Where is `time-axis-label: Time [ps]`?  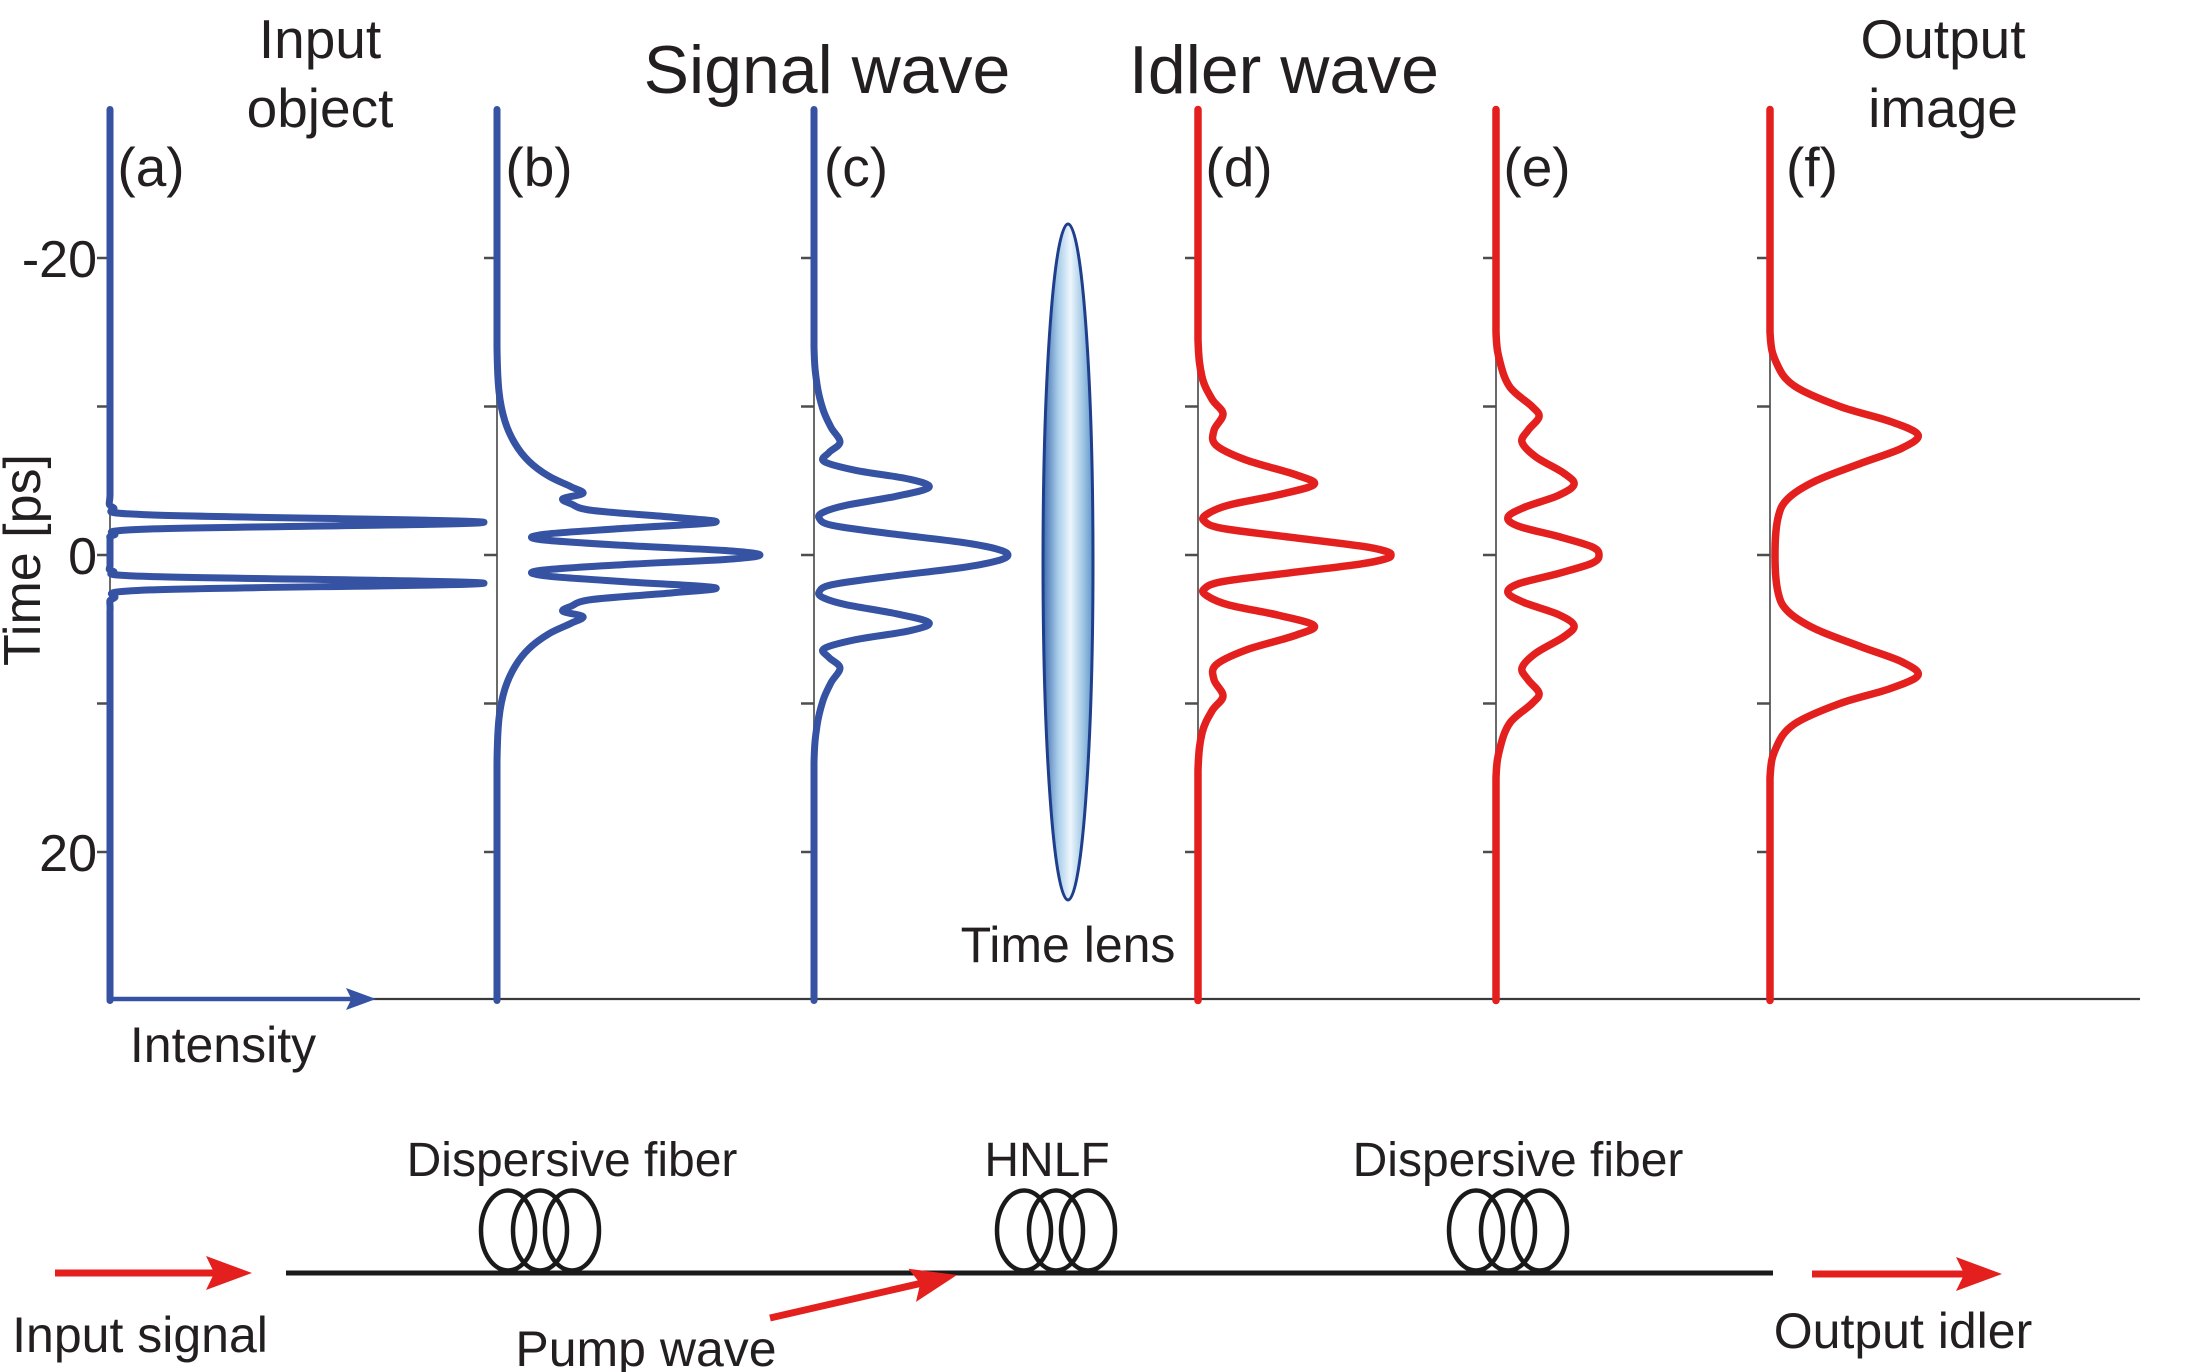
time-axis-label: Time [ps] is located at coordinates (26, 560).